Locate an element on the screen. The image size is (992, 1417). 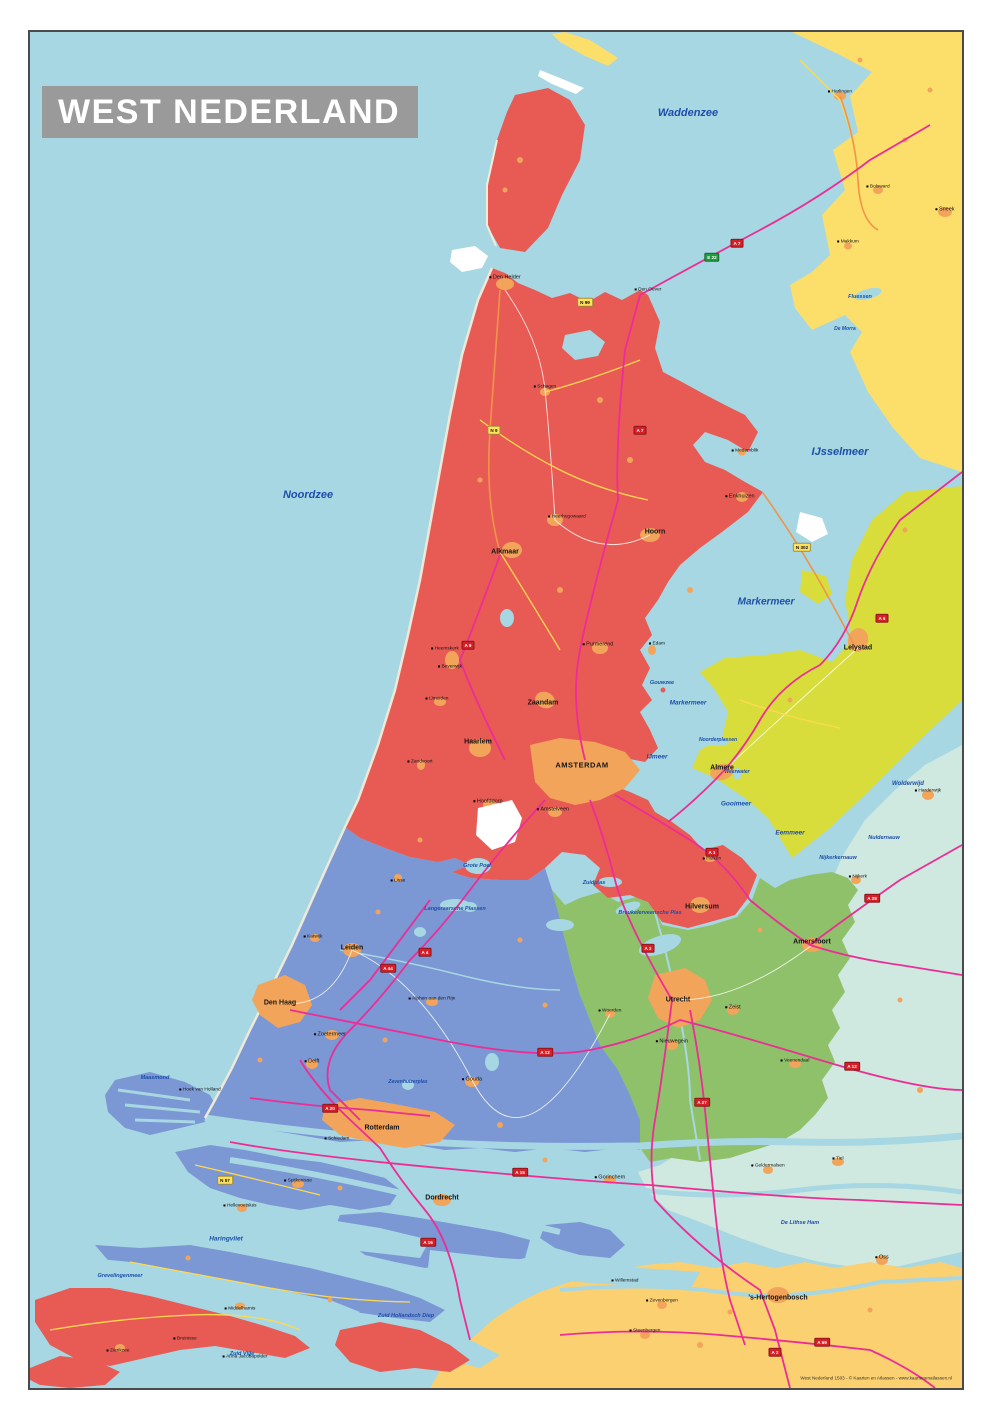
texel-dunes is located at coordinates (492, 193).